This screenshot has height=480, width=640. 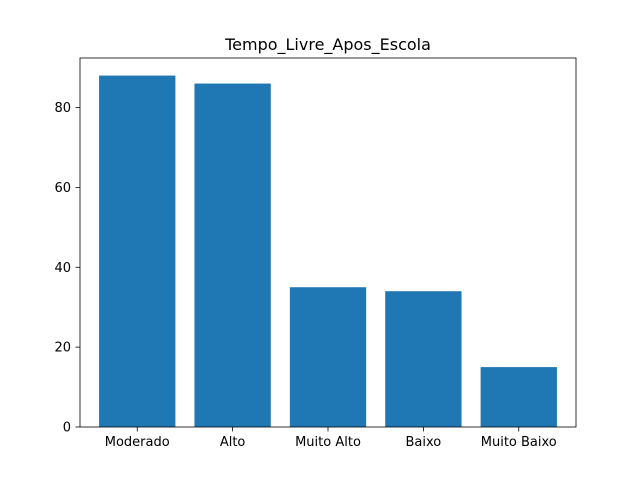 What do you see at coordinates (137, 442) in the screenshot?
I see `x-tick-label: Moderado` at bounding box center [137, 442].